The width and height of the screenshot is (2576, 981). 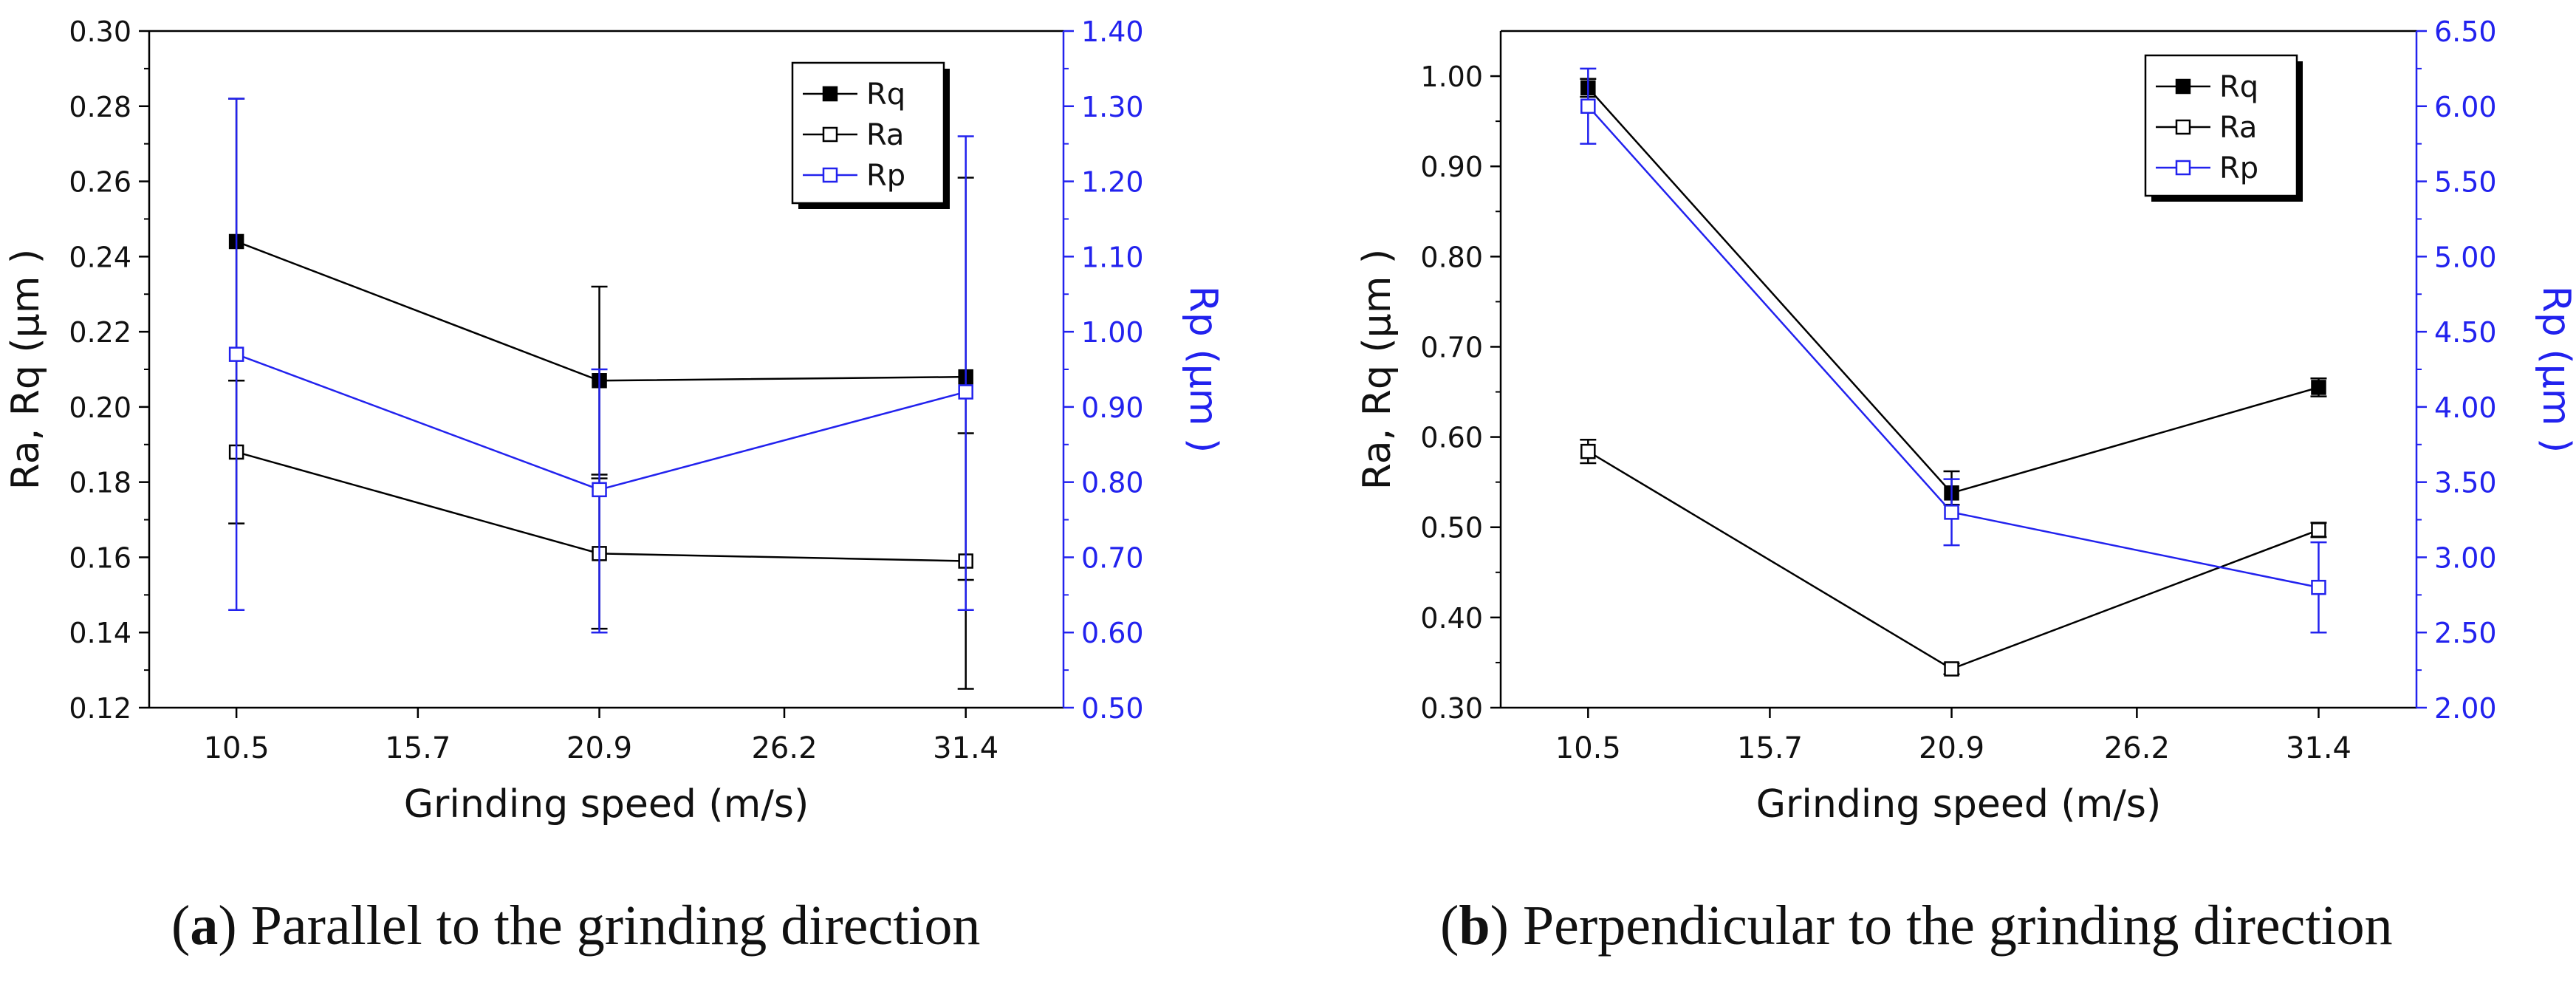 I want to click on y2-tick-label: 6.00, so click(x=2465, y=107).